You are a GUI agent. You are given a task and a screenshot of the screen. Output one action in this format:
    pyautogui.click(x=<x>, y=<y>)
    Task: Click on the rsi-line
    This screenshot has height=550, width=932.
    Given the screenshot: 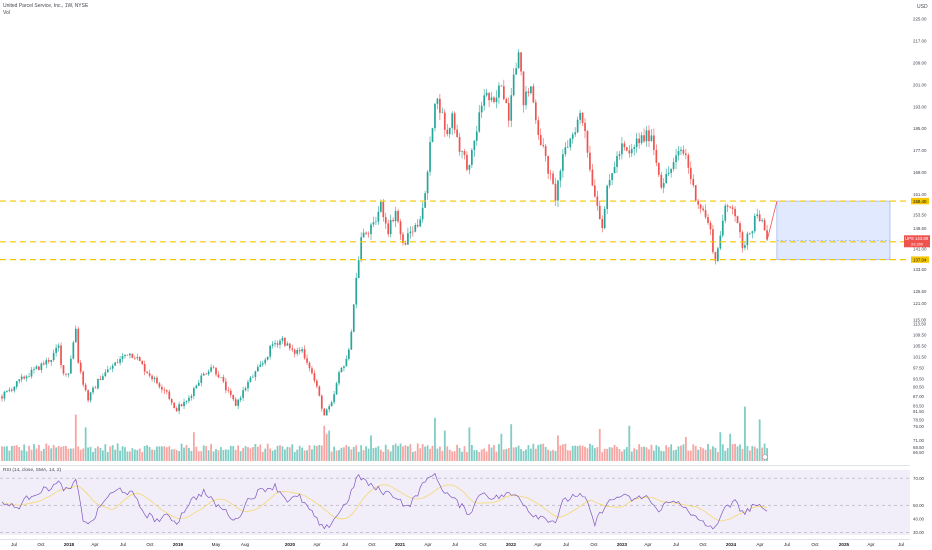 What is the action you would take?
    pyautogui.click(x=384, y=501)
    